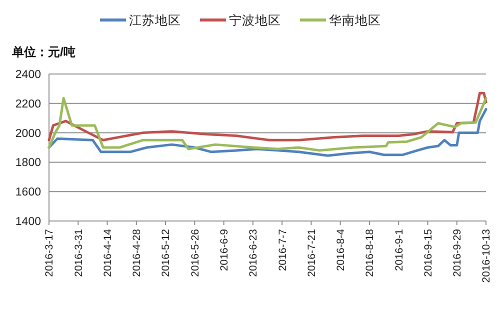  Describe the element at coordinates (50, 252) in the screenshot. I see `x-tick-label: 2016-3-17` at that location.